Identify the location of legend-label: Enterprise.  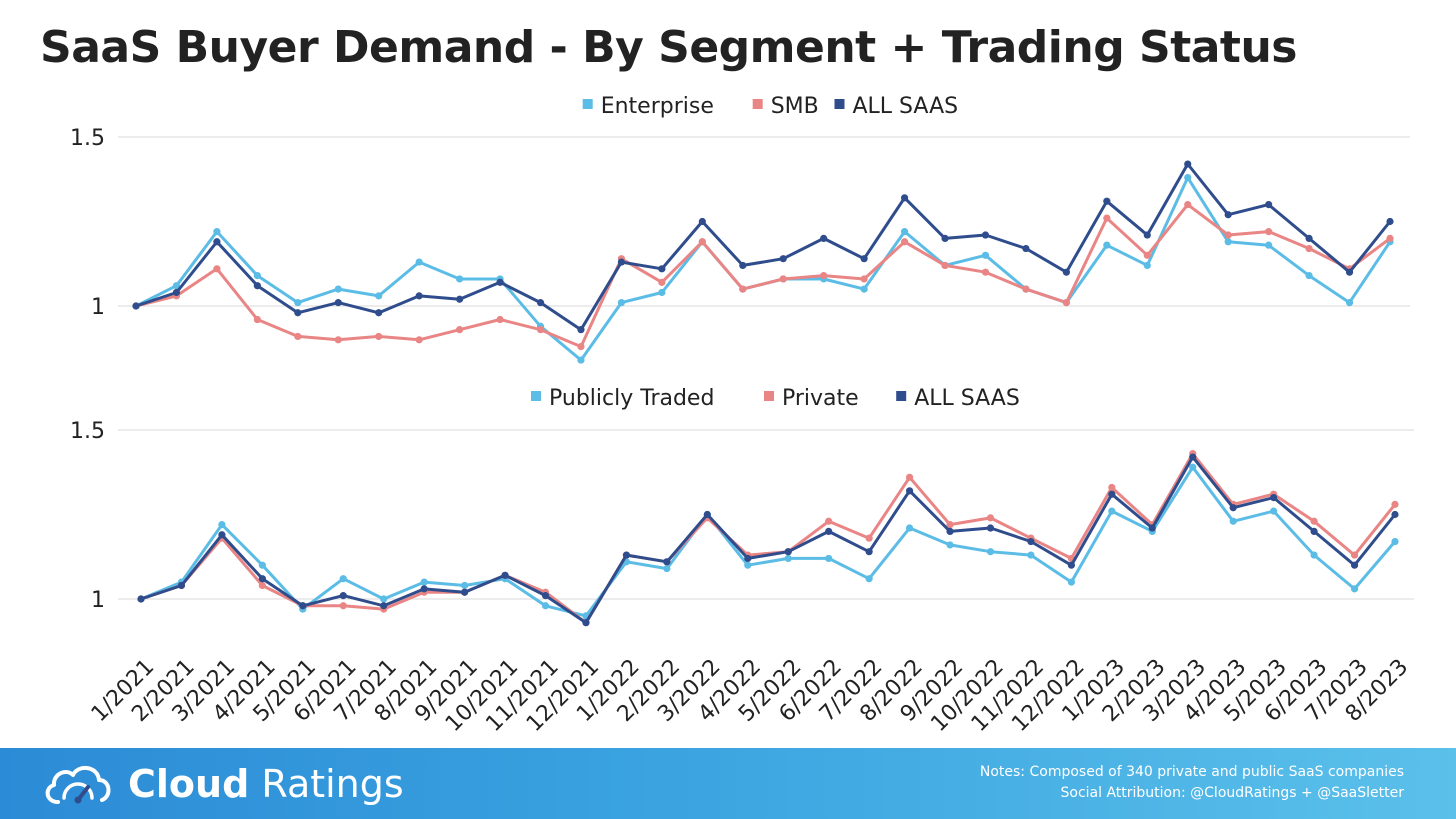
(657, 106).